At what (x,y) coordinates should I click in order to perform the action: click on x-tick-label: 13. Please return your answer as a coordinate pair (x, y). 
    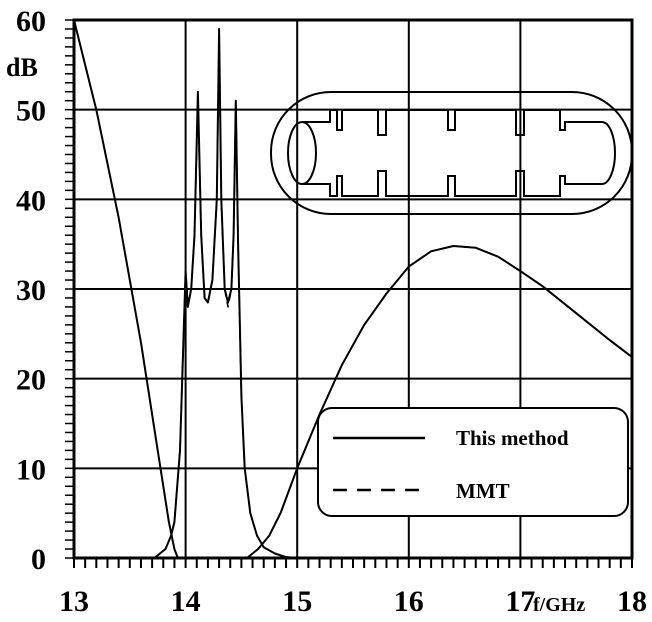
    Looking at the image, I should click on (74, 601).